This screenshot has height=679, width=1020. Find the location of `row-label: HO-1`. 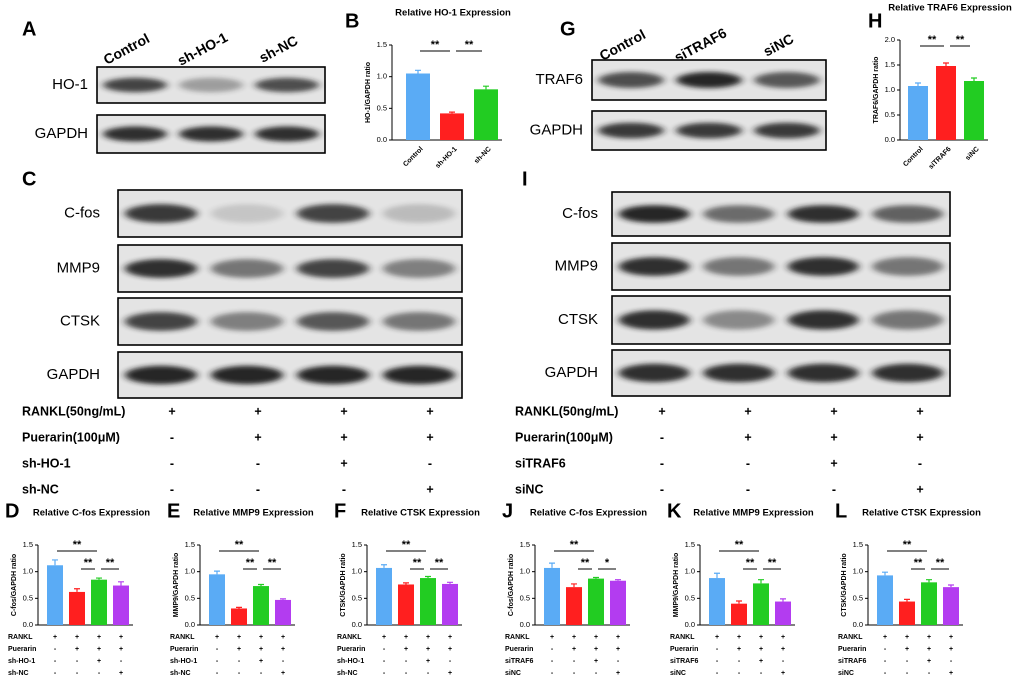

row-label: HO-1 is located at coordinates (70, 84).